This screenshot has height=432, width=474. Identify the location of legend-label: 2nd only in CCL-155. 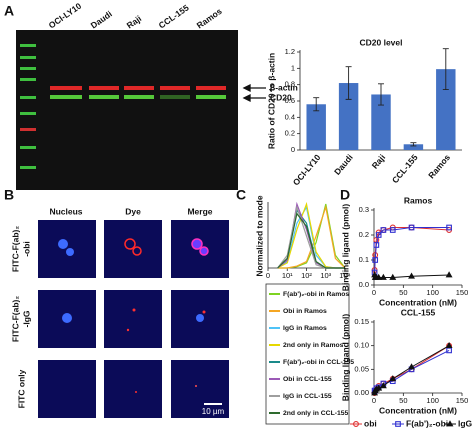
(316, 413).